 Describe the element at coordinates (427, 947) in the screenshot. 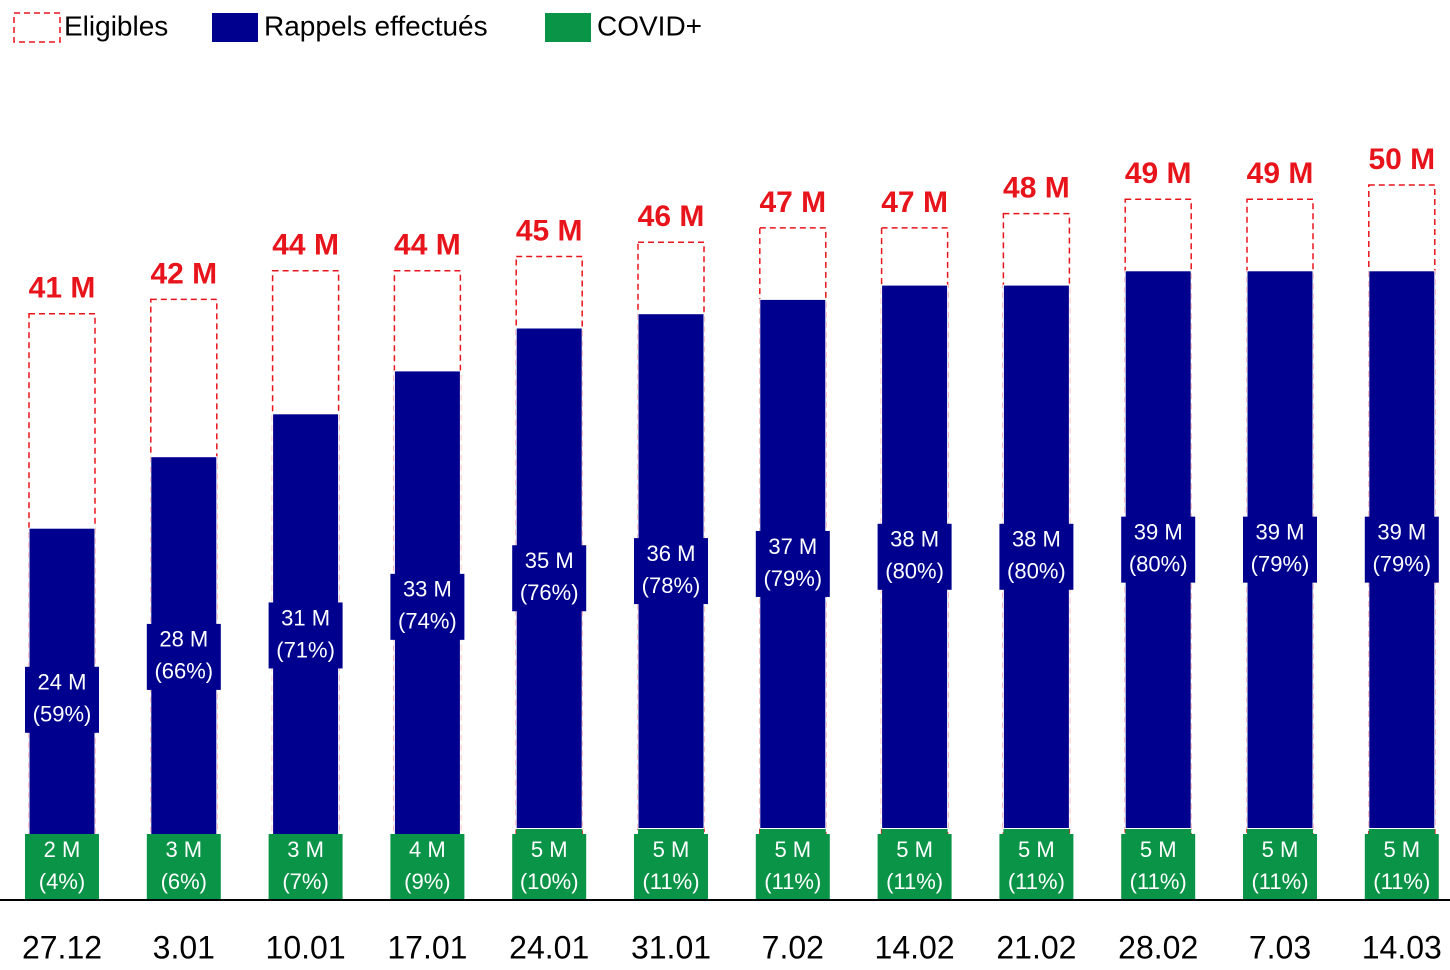

I see `x-tick-label: 17.01` at that location.